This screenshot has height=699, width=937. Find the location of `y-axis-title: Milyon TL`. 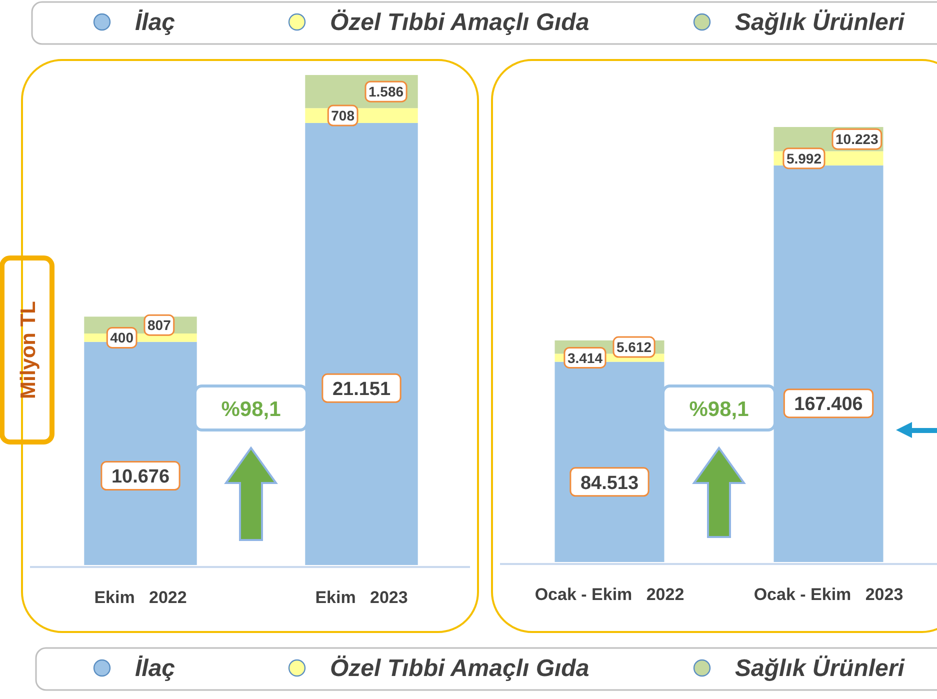

y-axis-title: Milyon TL is located at coordinates (28, 349).